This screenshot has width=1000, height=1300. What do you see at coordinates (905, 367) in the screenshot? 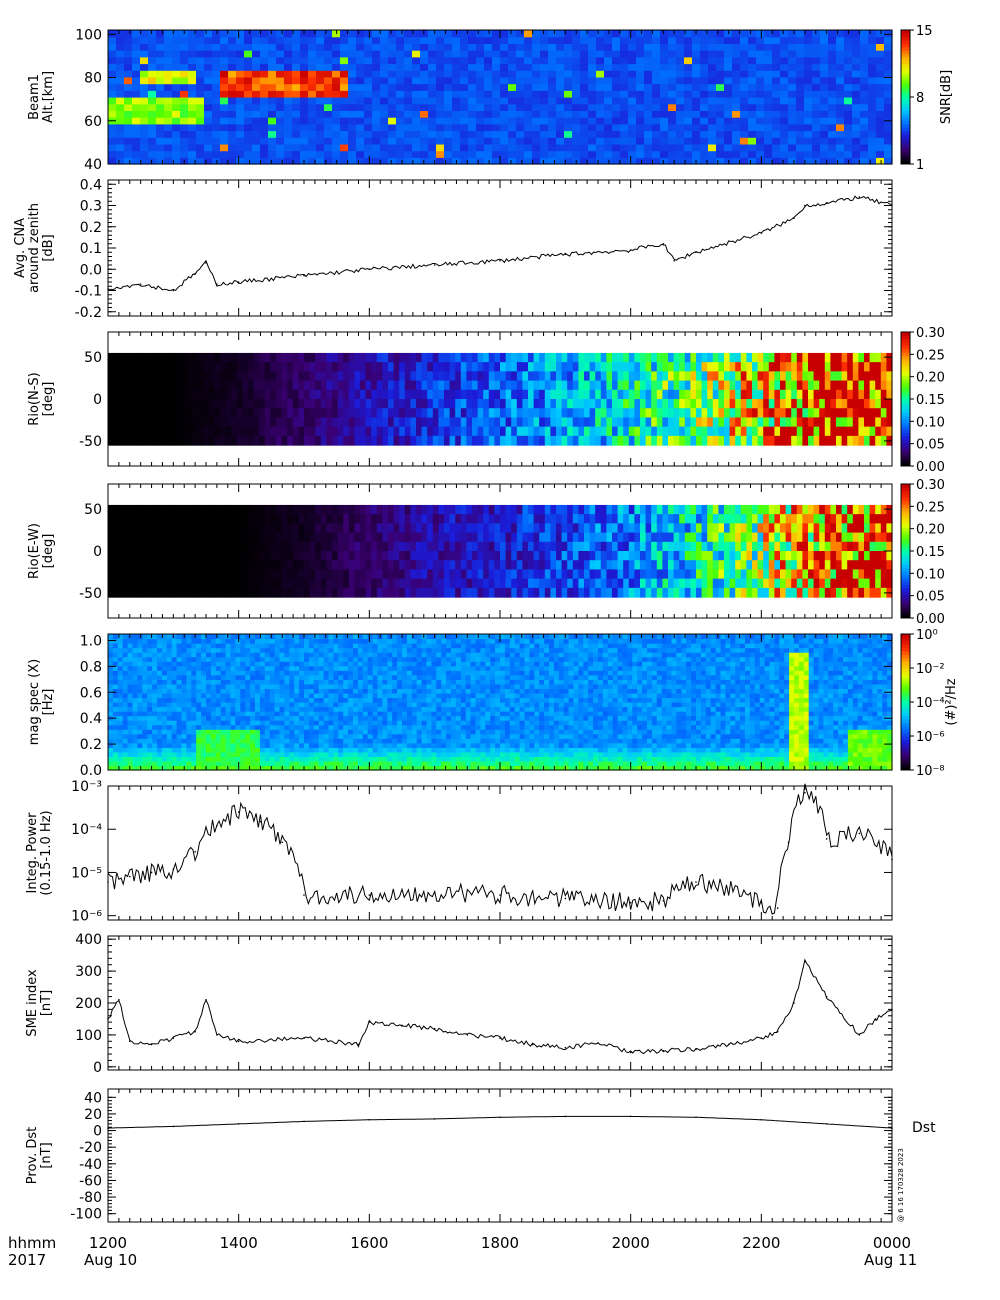
I see `panel-2-colorbar-cell` at bounding box center [905, 367].